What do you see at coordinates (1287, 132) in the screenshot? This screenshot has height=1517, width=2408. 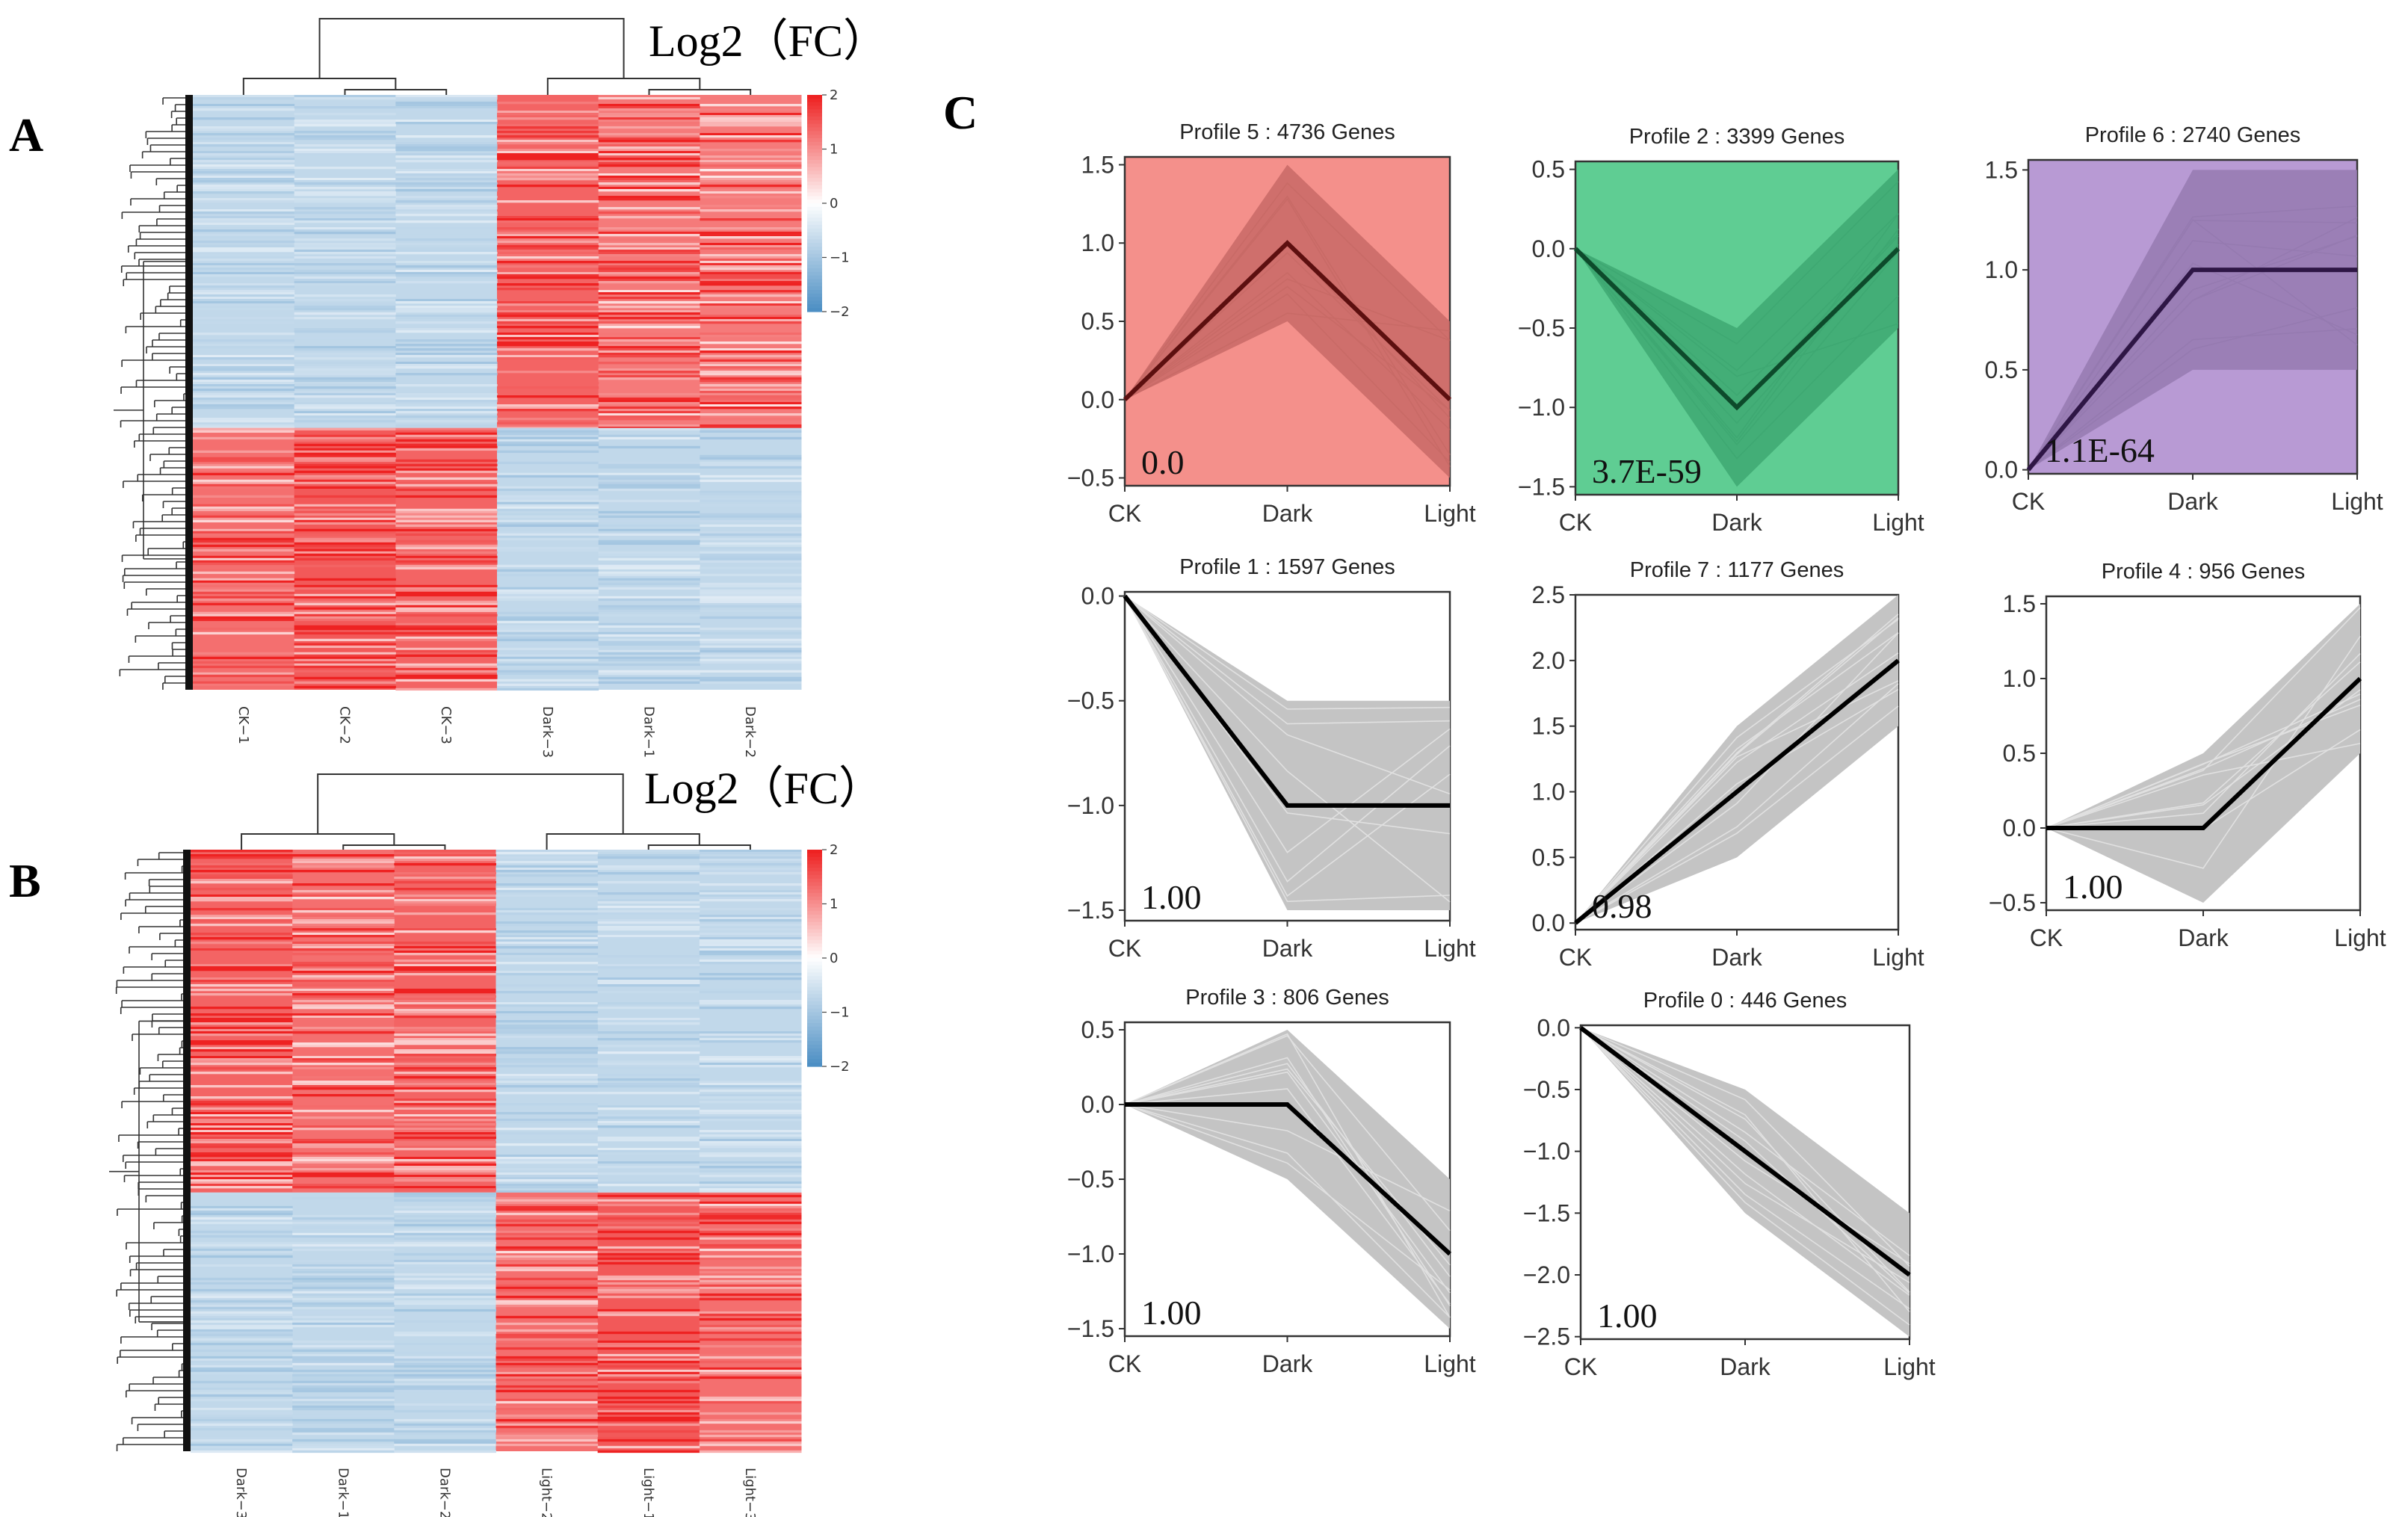 I see `profile-title: Profile 5 : 4736 Genes` at bounding box center [1287, 132].